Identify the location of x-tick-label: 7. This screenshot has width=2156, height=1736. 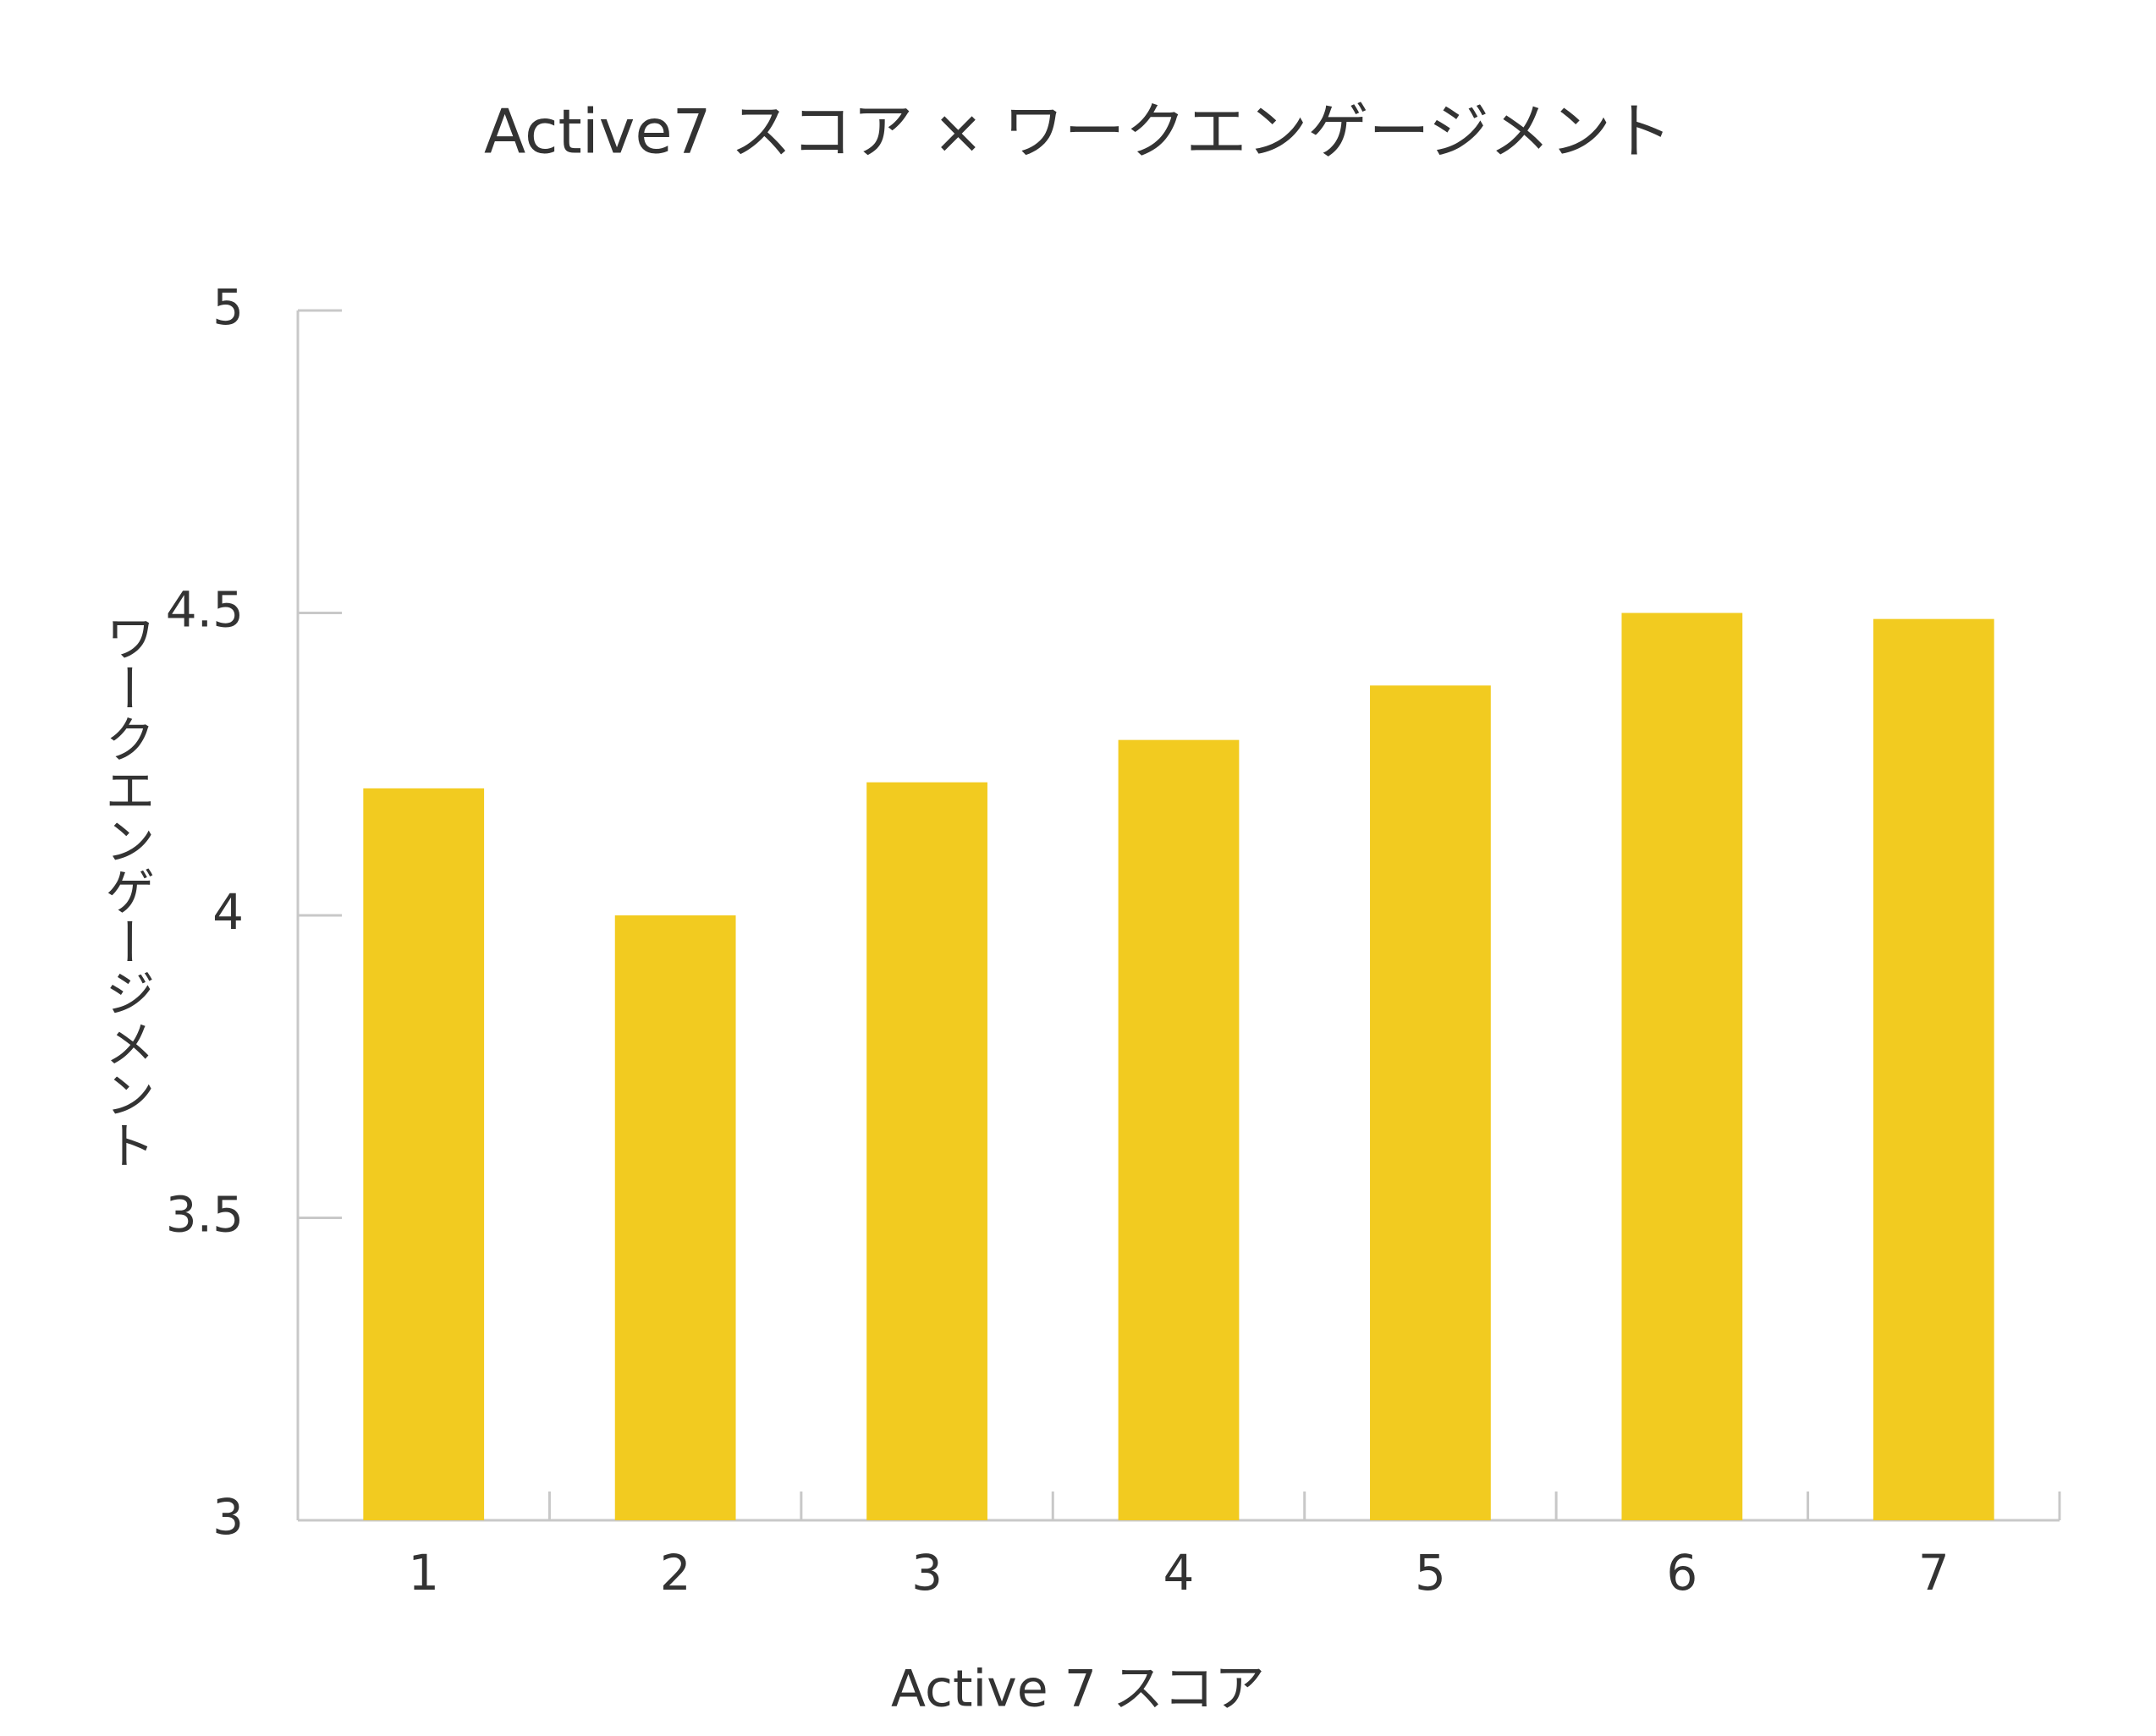
(1934, 1572).